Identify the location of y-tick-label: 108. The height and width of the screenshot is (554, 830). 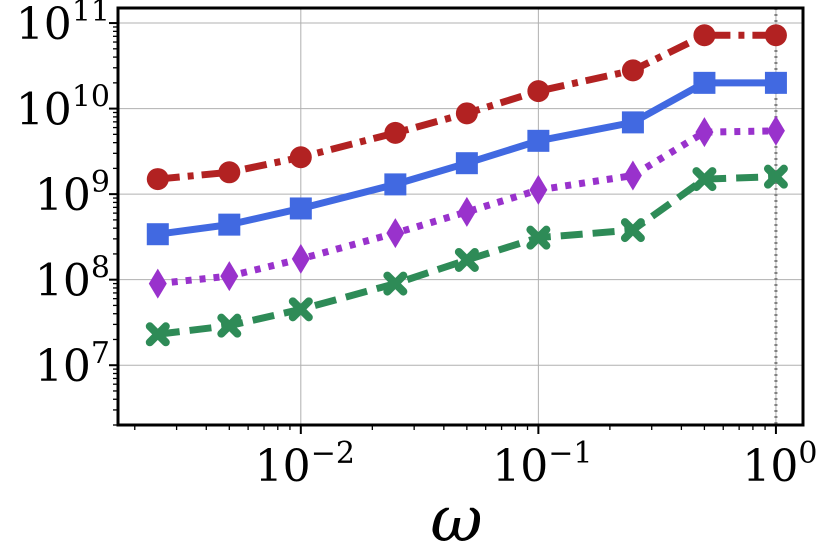
(72, 279).